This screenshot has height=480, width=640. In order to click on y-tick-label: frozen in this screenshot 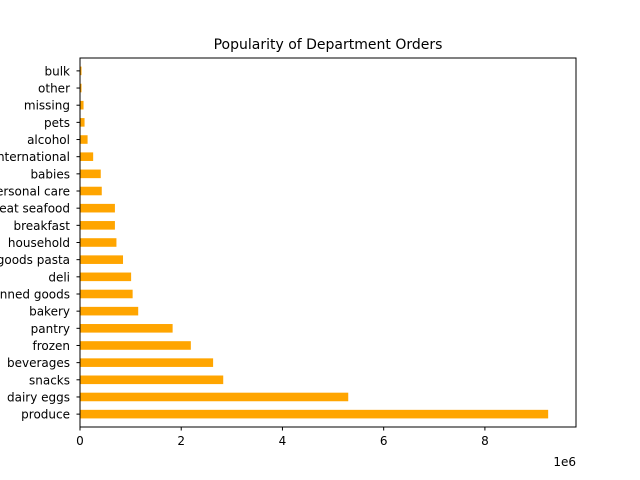, I will do `click(51, 346)`.